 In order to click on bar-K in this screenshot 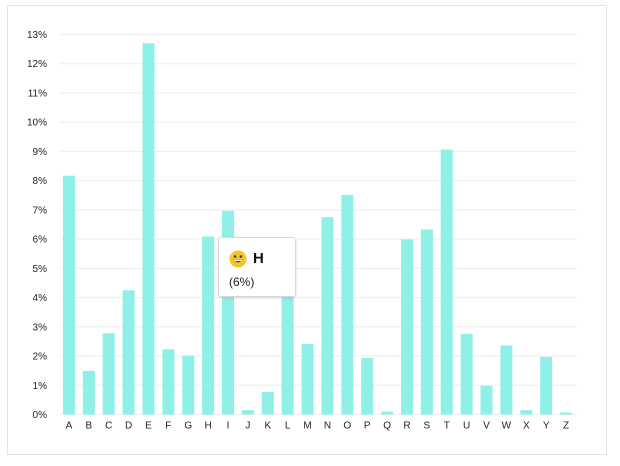, I will do `click(267, 403)`.